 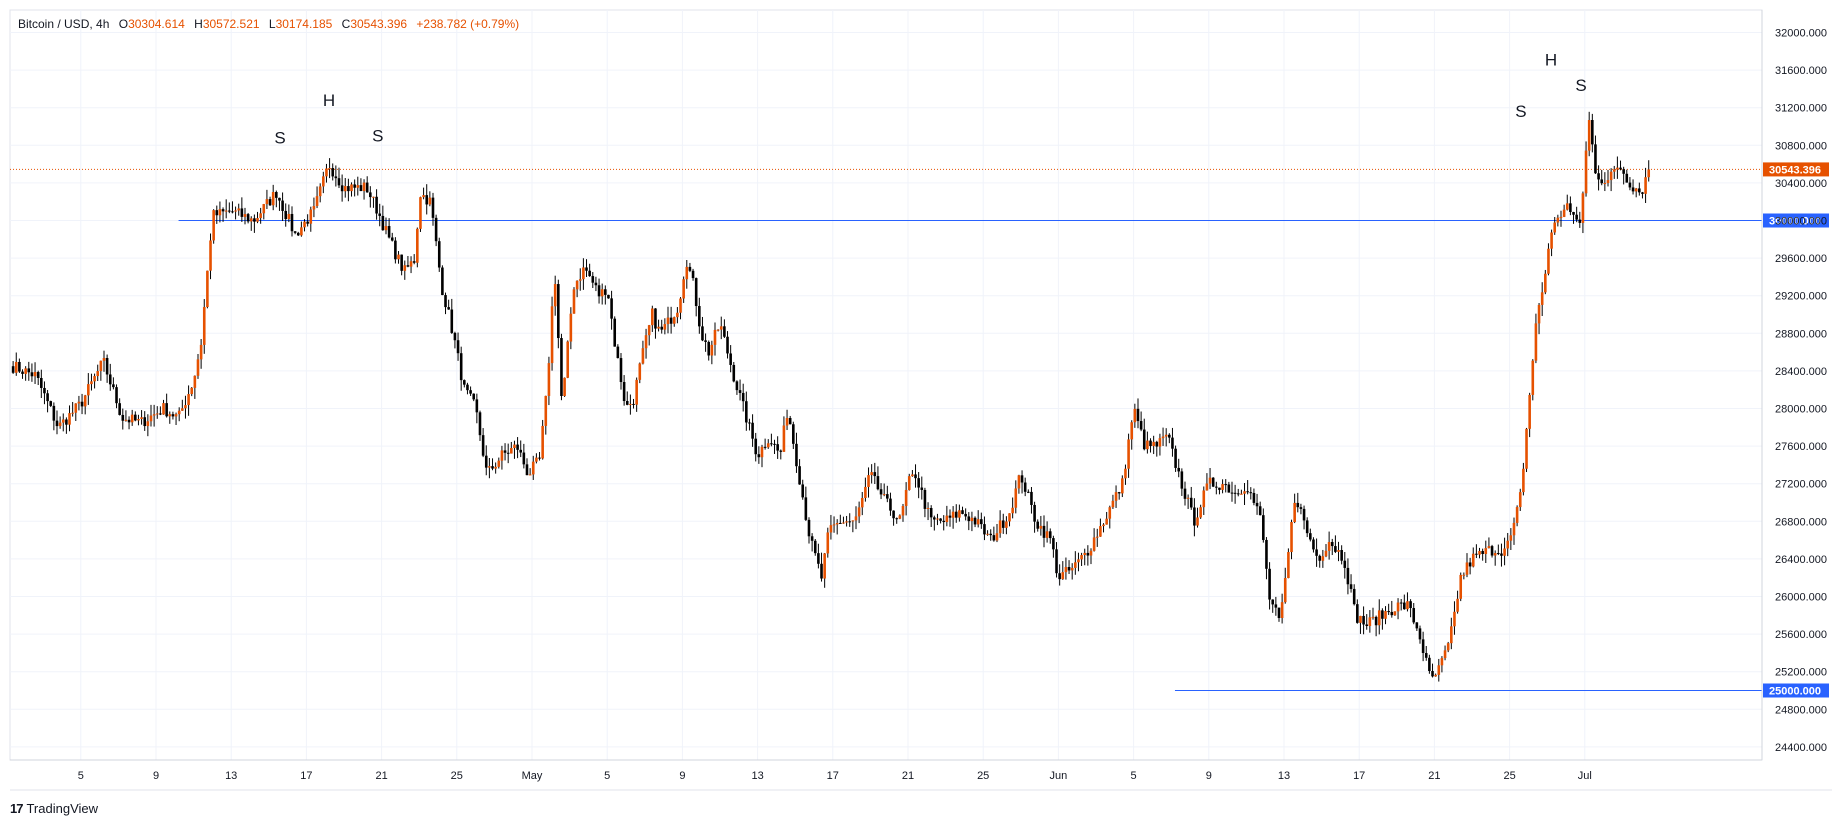 I want to click on y-tick-label: 25200.000, so click(x=1801, y=673).